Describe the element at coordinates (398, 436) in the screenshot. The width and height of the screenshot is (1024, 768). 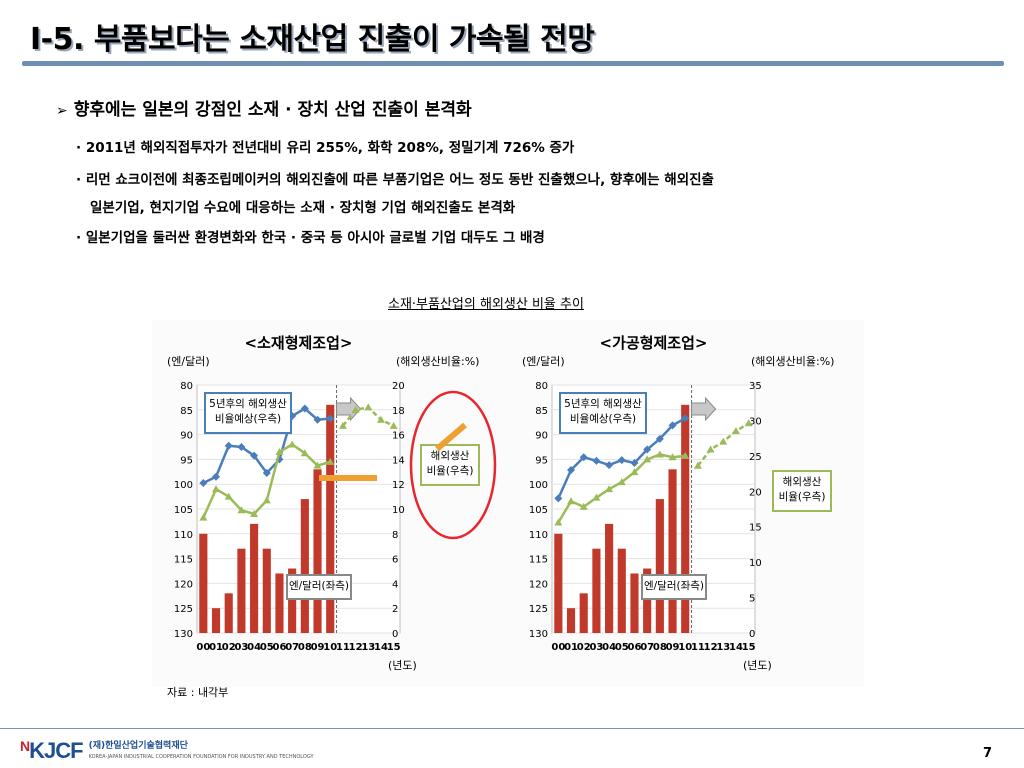
I see `right-tick-label: 16` at that location.